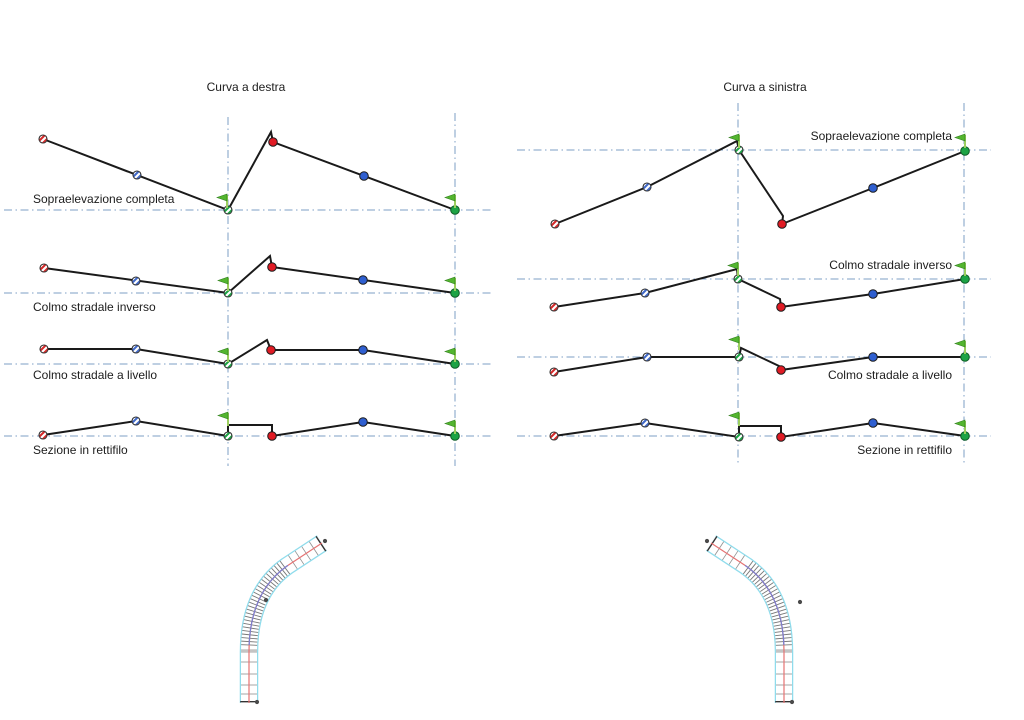  I want to click on section-label-left-3: Sezione in rettifilo, so click(80, 450).